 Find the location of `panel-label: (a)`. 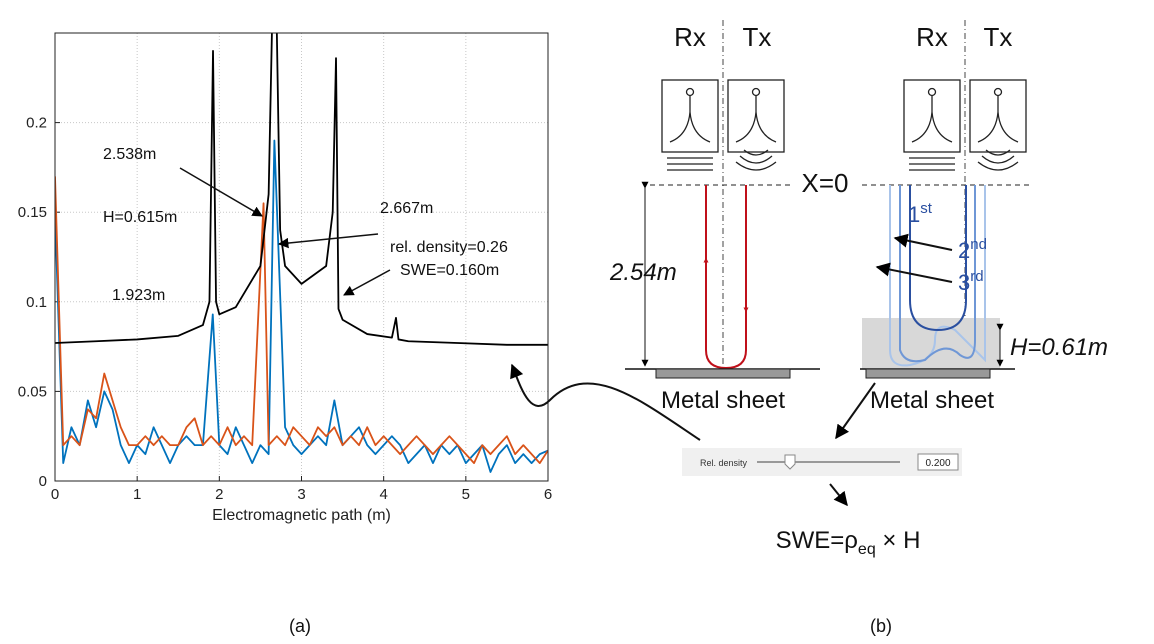

panel-label: (a) is located at coordinates (300, 626).